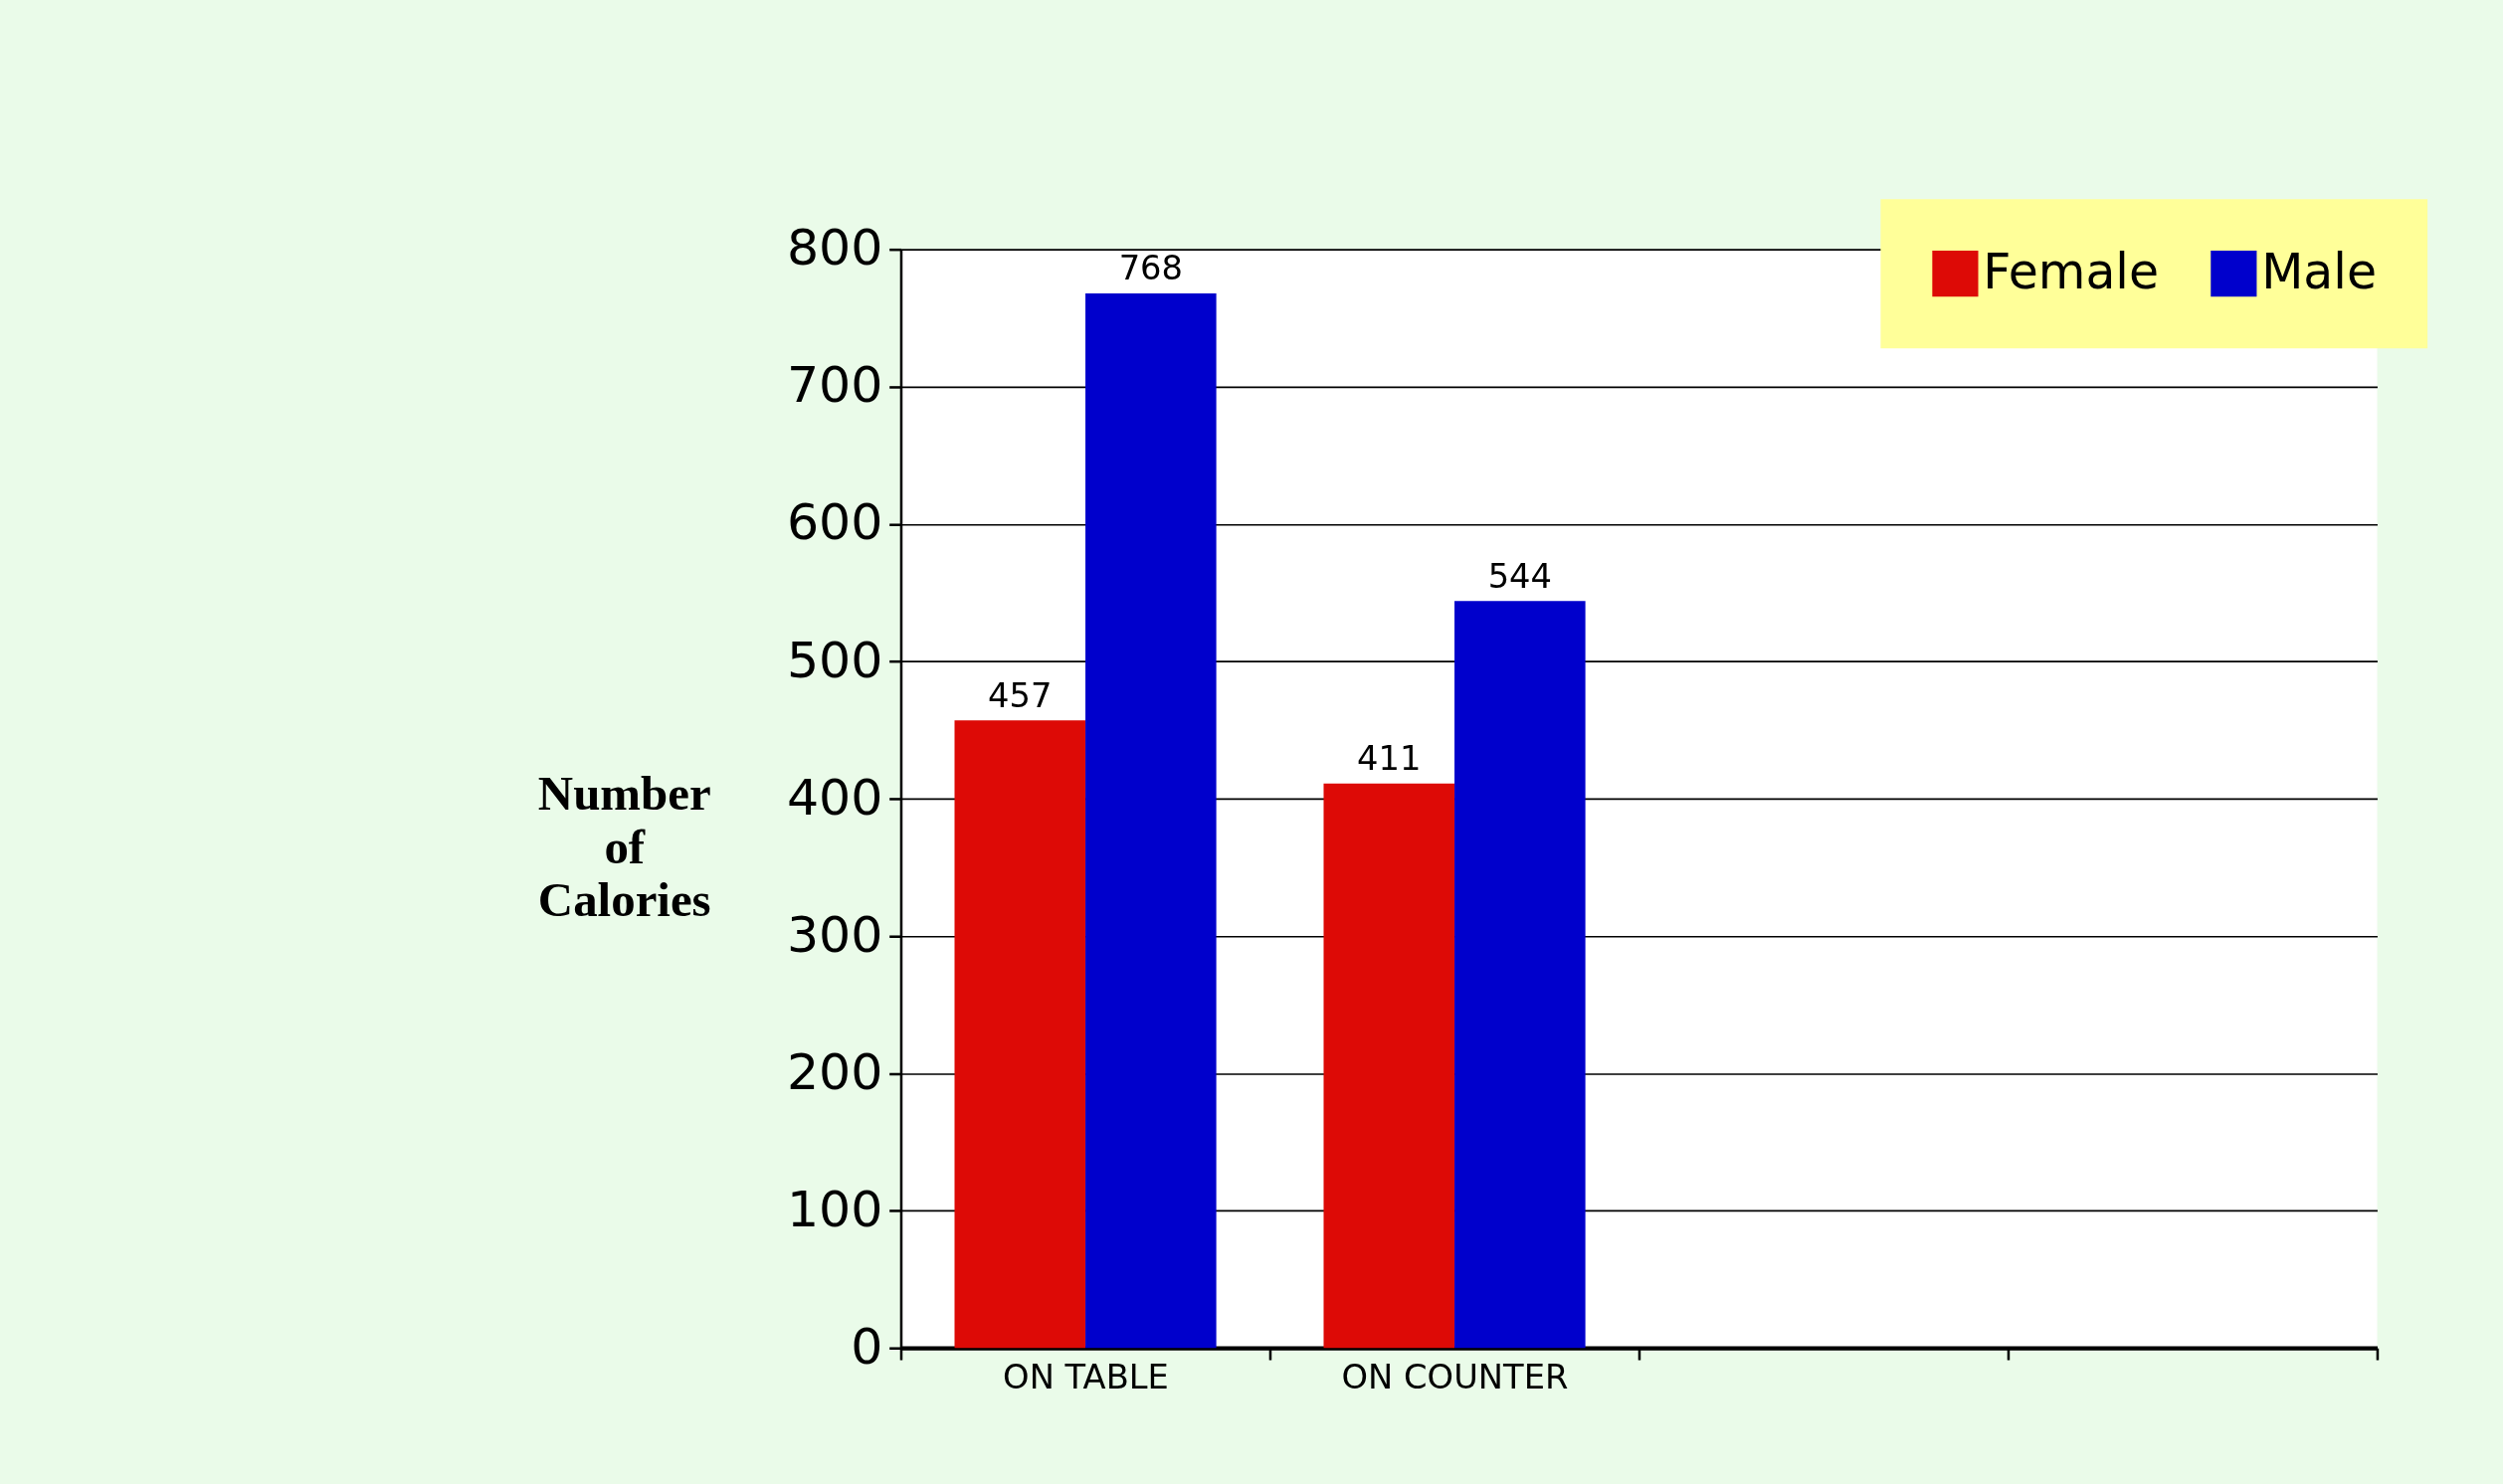 Image resolution: width=2503 pixels, height=1484 pixels. I want to click on y-tick-label: 300, so click(834, 934).